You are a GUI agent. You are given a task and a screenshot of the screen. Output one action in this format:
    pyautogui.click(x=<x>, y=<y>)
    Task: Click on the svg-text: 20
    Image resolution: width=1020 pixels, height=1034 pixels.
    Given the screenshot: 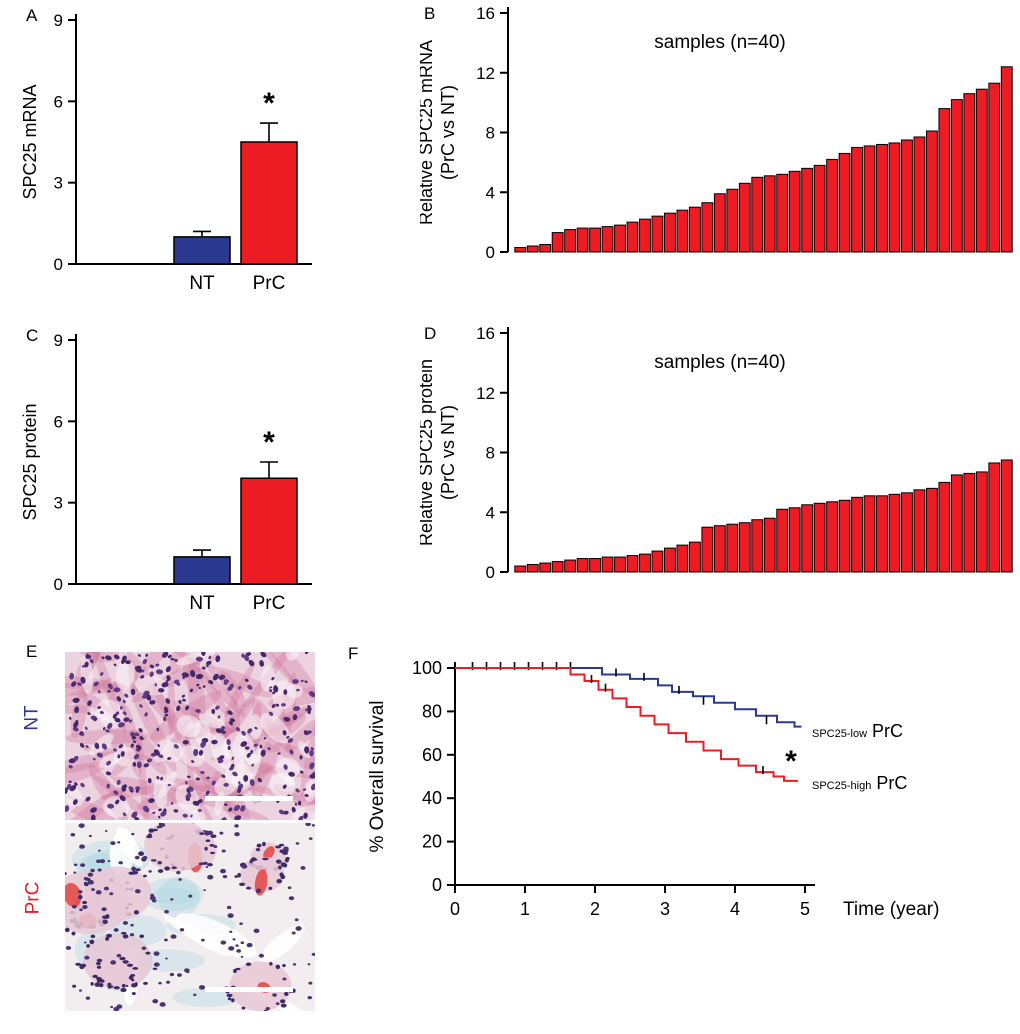 What is the action you would take?
    pyautogui.click(x=432, y=842)
    